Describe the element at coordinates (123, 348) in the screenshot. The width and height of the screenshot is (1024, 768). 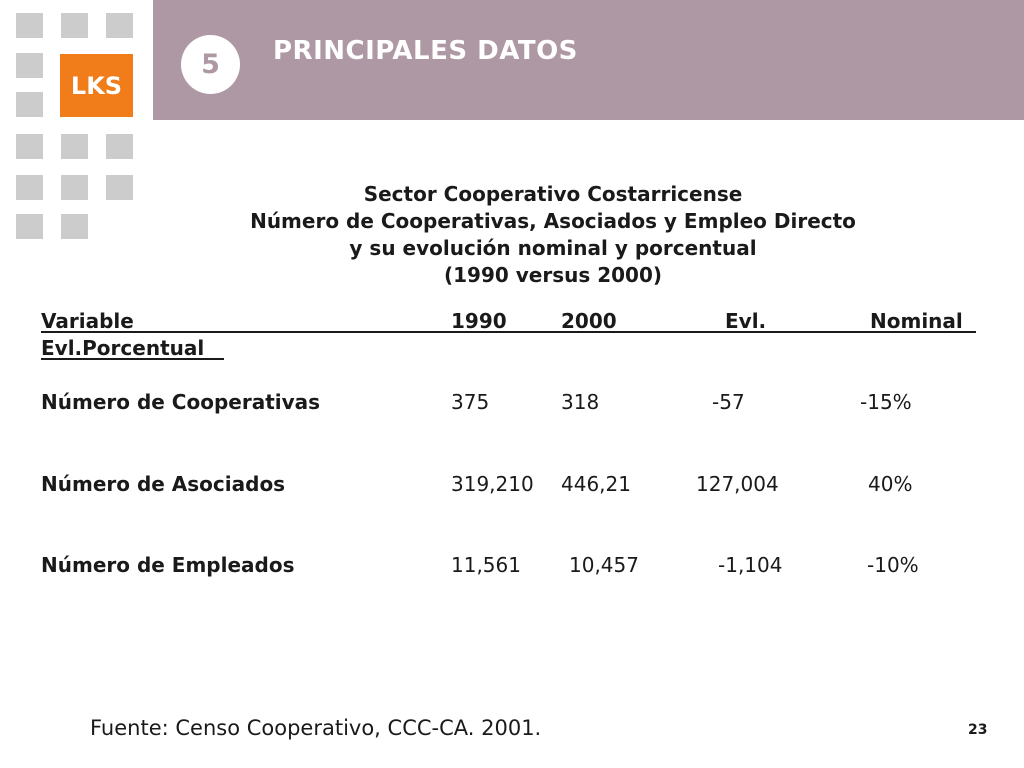
I see `column-header-evl-porcentual: Evl.Porcentual` at that location.